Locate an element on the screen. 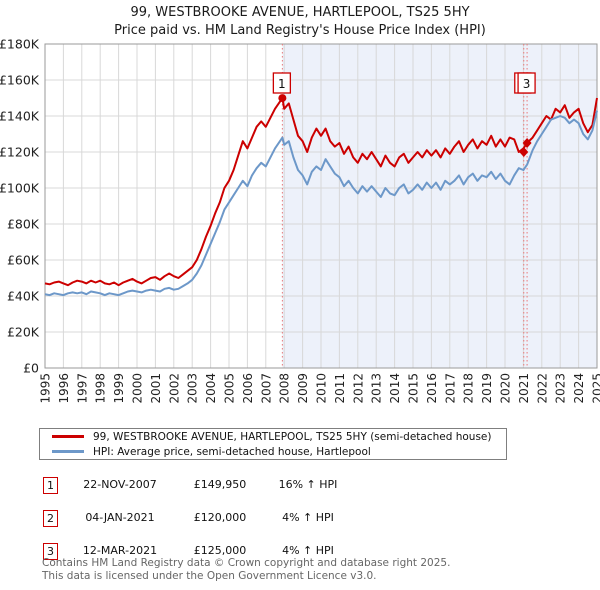 The width and height of the screenshot is (600, 590). property-line-swatch is located at coordinates (68, 436).